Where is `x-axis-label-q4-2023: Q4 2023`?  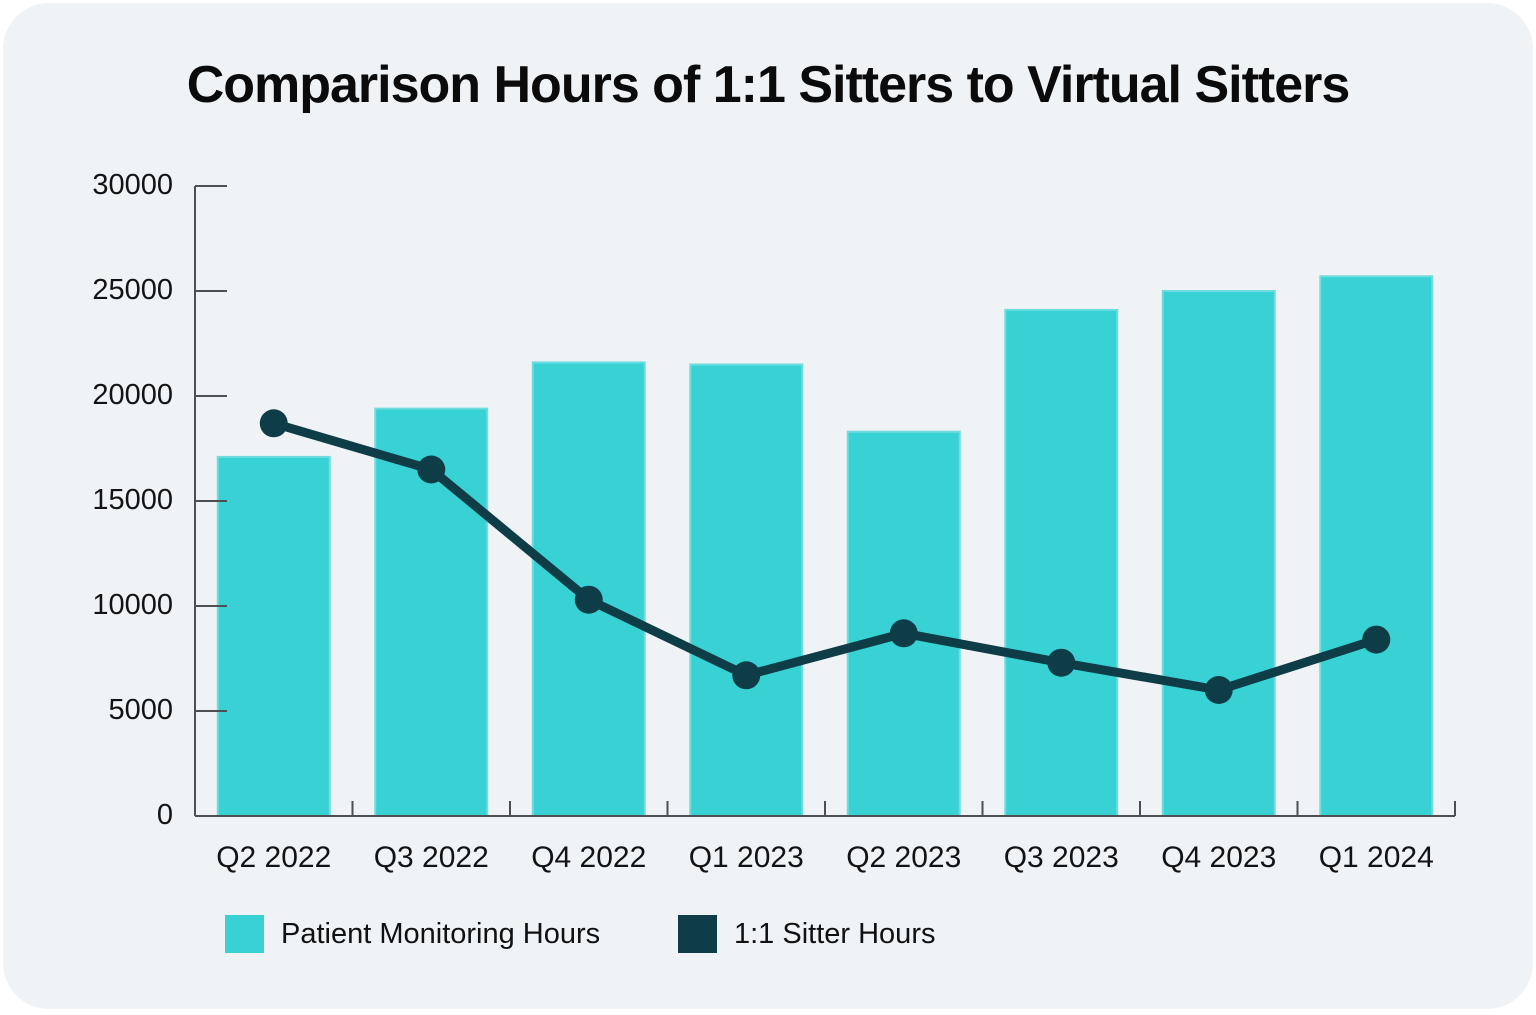
x-axis-label-q4-2023: Q4 2023 is located at coordinates (1219, 857).